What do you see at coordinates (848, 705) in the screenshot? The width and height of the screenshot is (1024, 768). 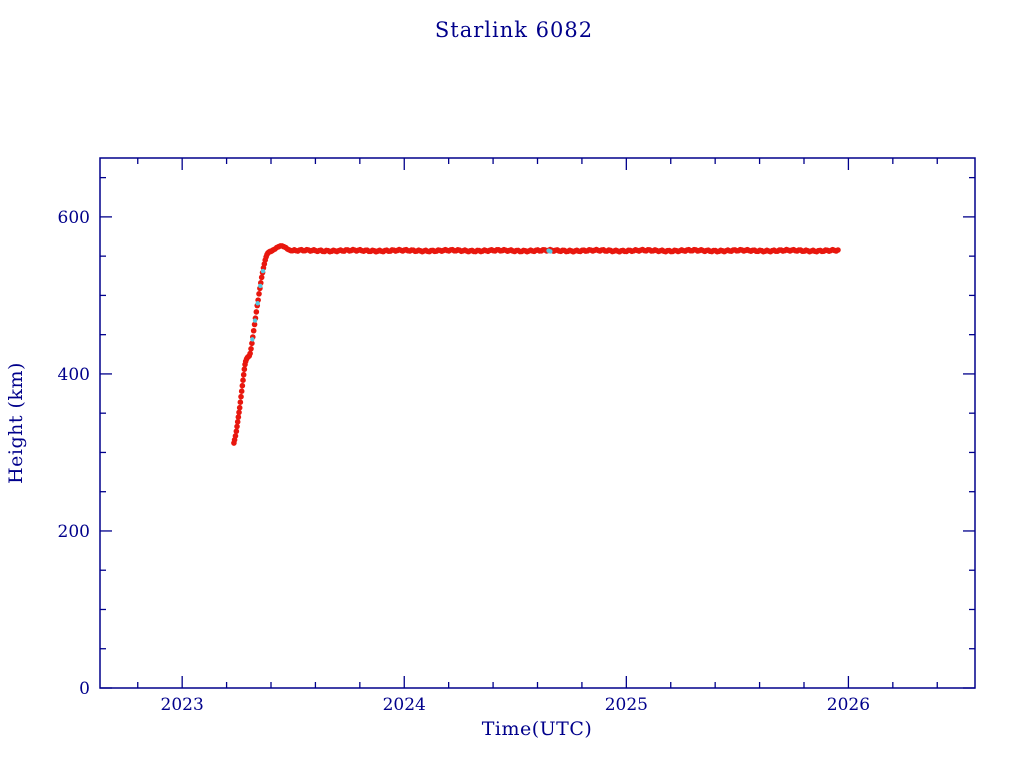 I see `x-tick-label: 2026` at bounding box center [848, 705].